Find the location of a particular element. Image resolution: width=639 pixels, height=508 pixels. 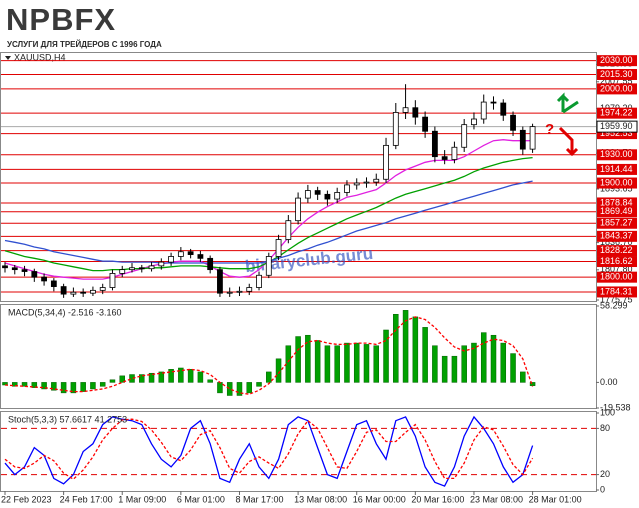

y-tick-label: 0.00 is located at coordinates (609, 382).